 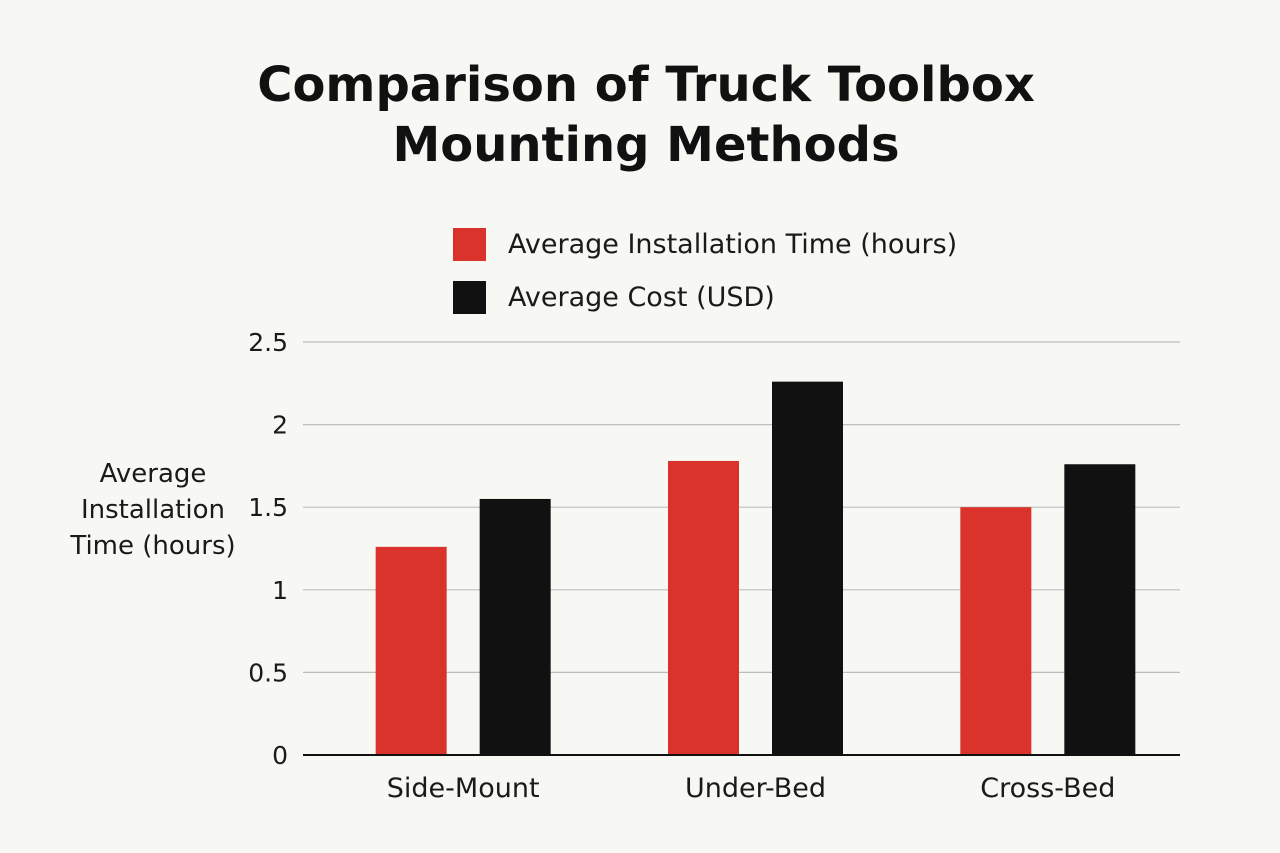 What do you see at coordinates (1047, 788) in the screenshot?
I see `x-tick-label: Cross-Bed` at bounding box center [1047, 788].